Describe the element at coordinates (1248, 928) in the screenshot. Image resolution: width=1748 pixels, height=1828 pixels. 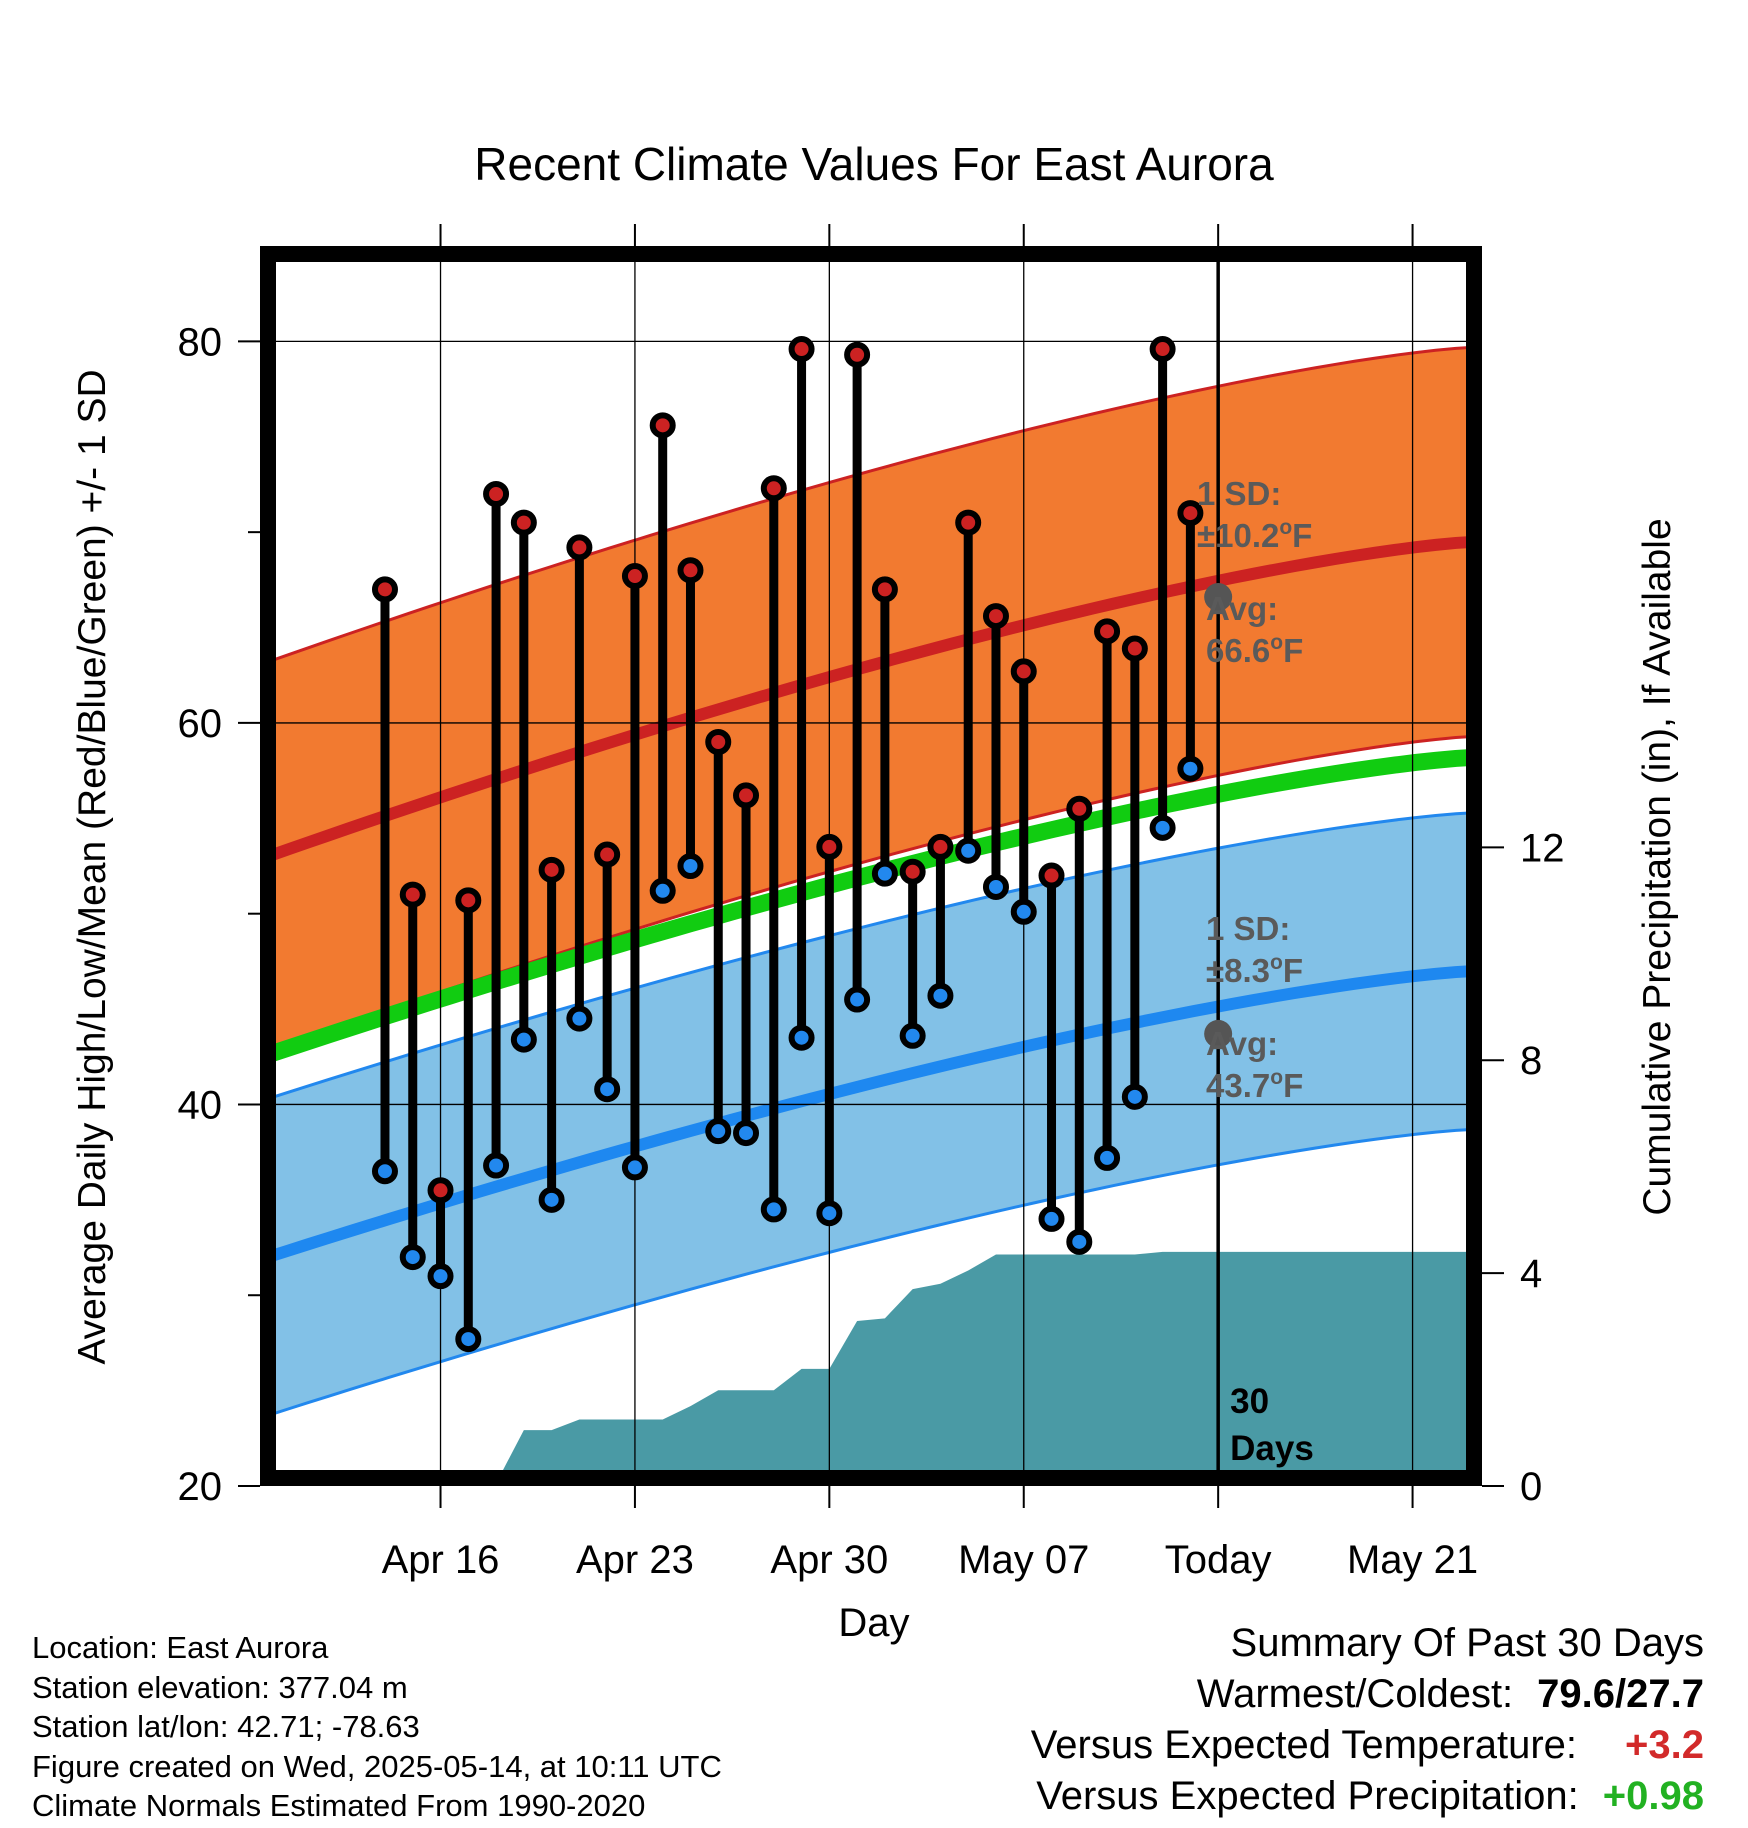
I see `low-sd-annotation-label: 1 SD:` at that location.